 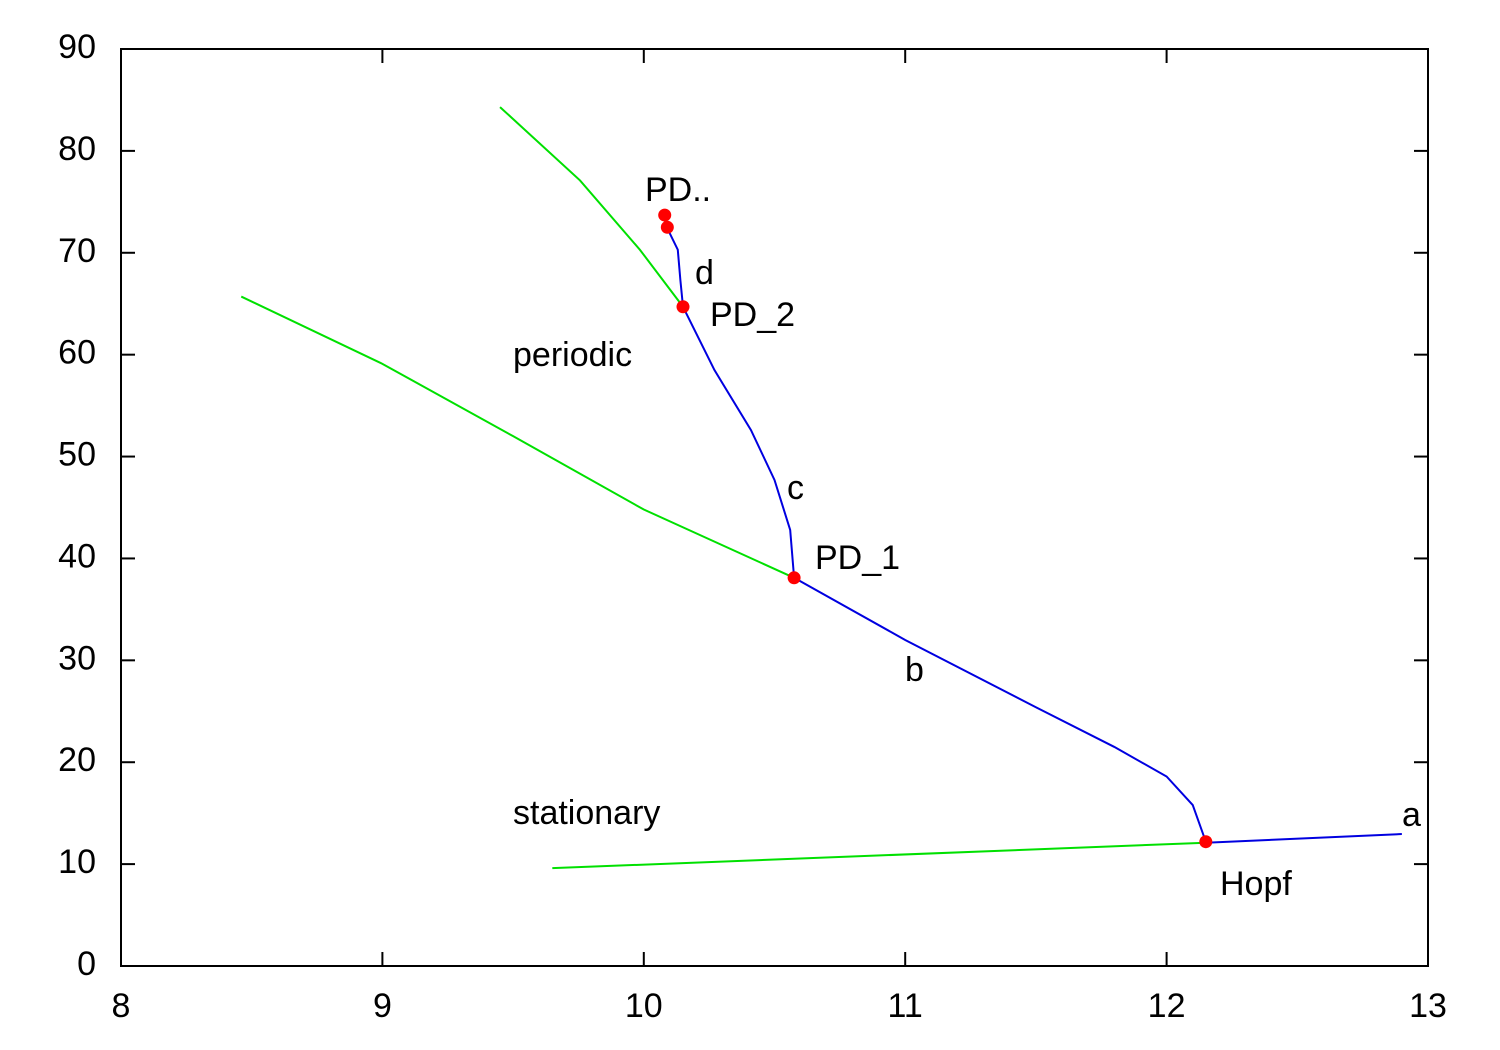 I want to click on x-tick-label: 12, so click(x=1167, y=1006).